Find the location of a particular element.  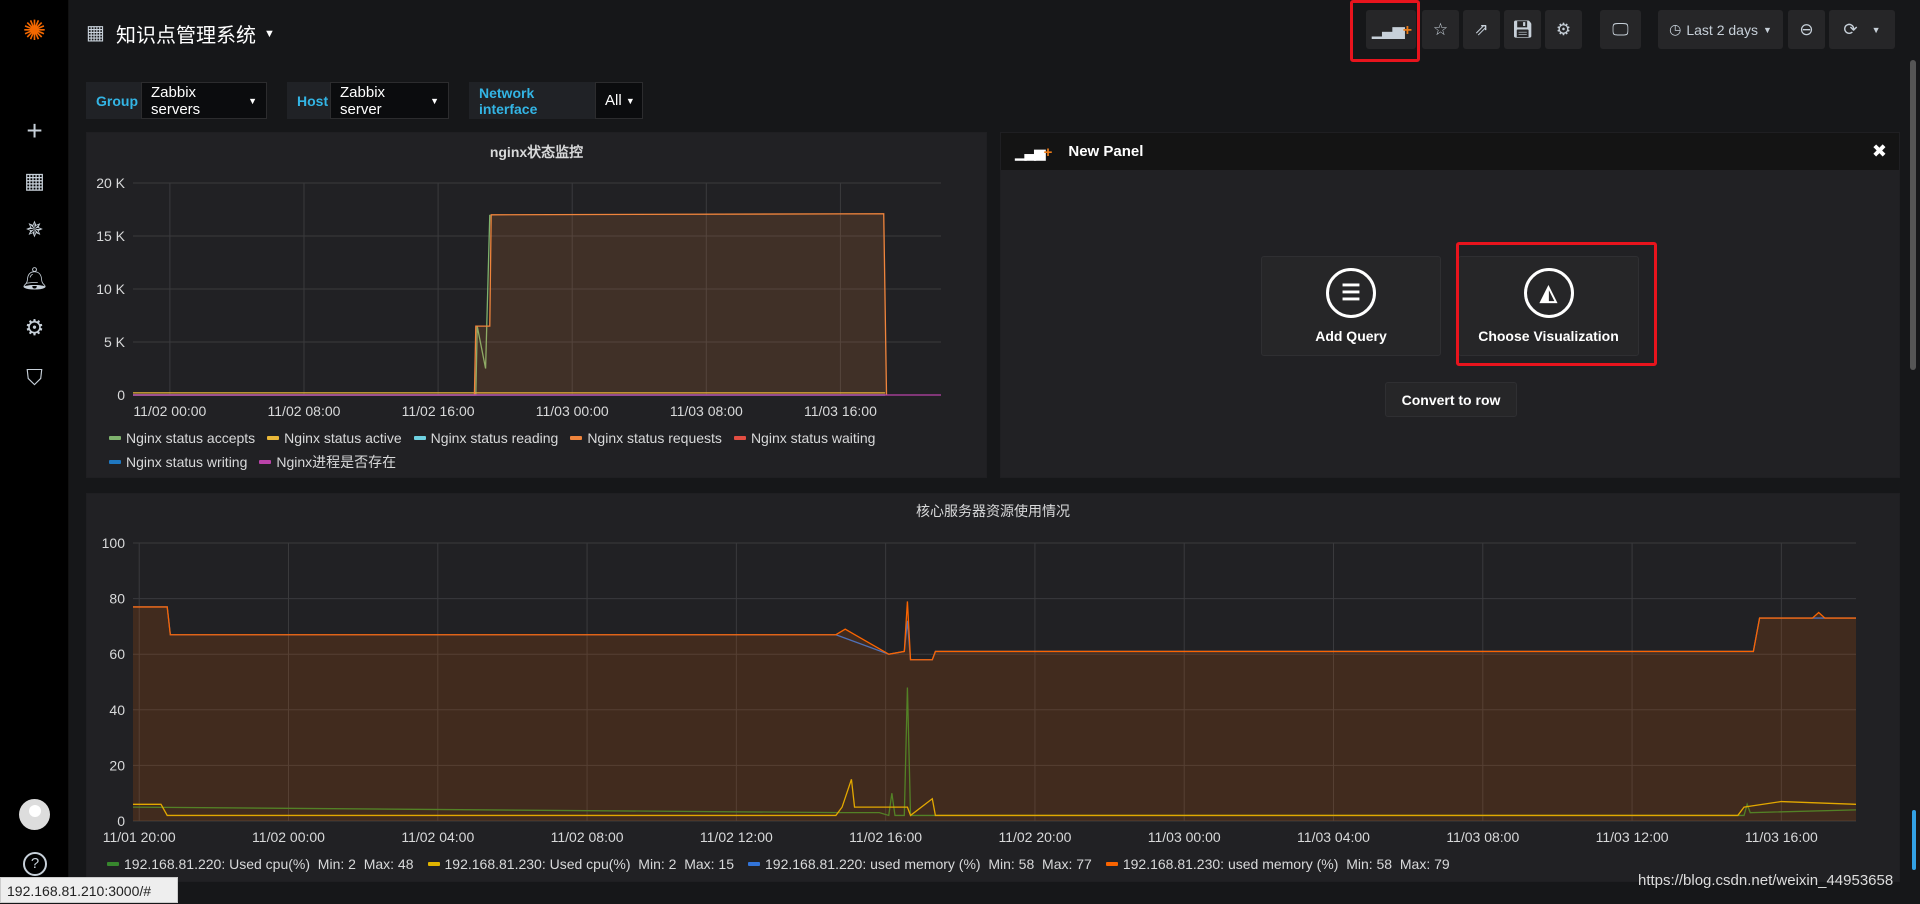

share-button: ⇗ is located at coordinates (1481, 29).